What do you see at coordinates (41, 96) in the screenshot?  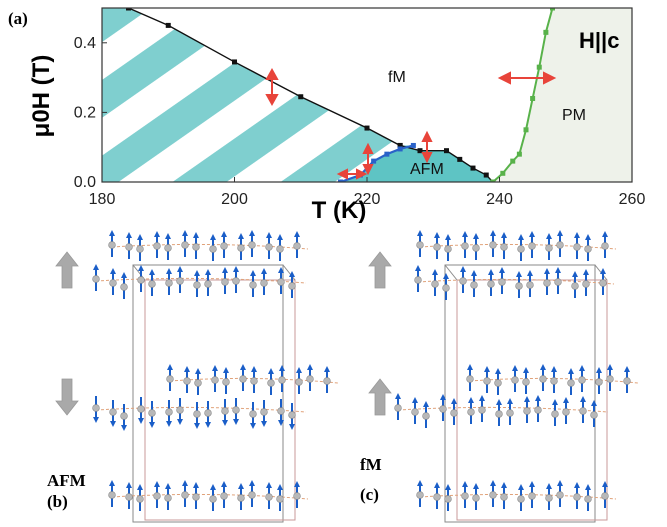 I see `y-axis-title: μ0H (T)` at bounding box center [41, 96].